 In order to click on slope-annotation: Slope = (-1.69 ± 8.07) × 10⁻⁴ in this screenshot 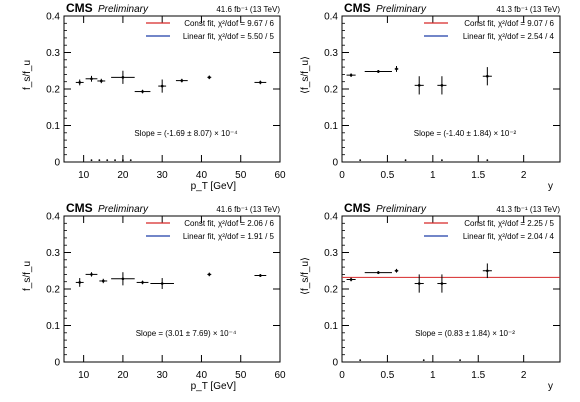, I will do `click(186, 133)`.